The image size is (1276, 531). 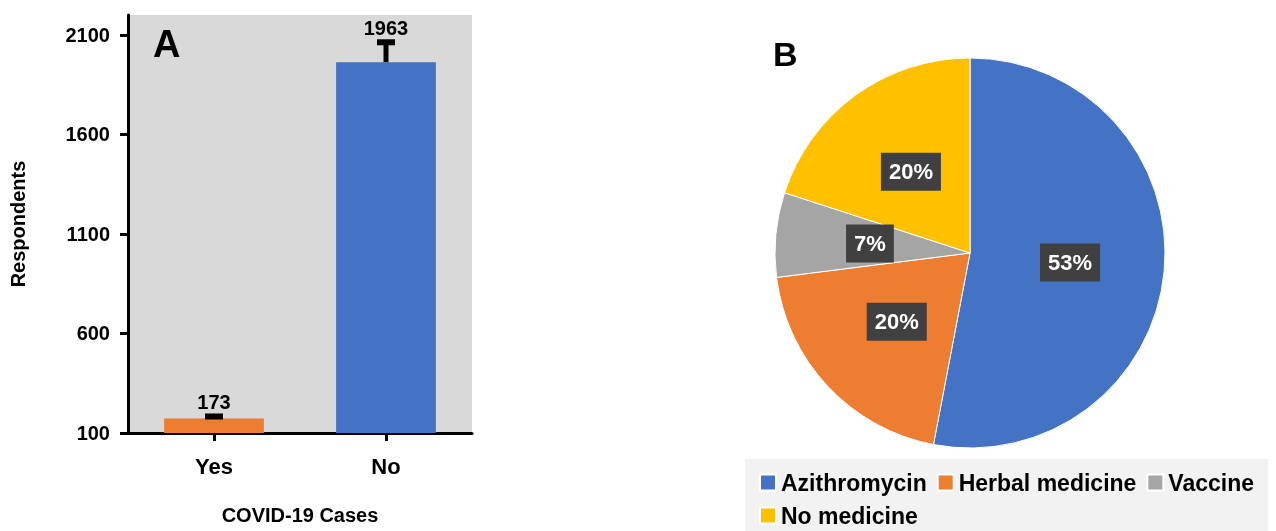 I want to click on y-tick-label: 100, so click(x=93, y=433).